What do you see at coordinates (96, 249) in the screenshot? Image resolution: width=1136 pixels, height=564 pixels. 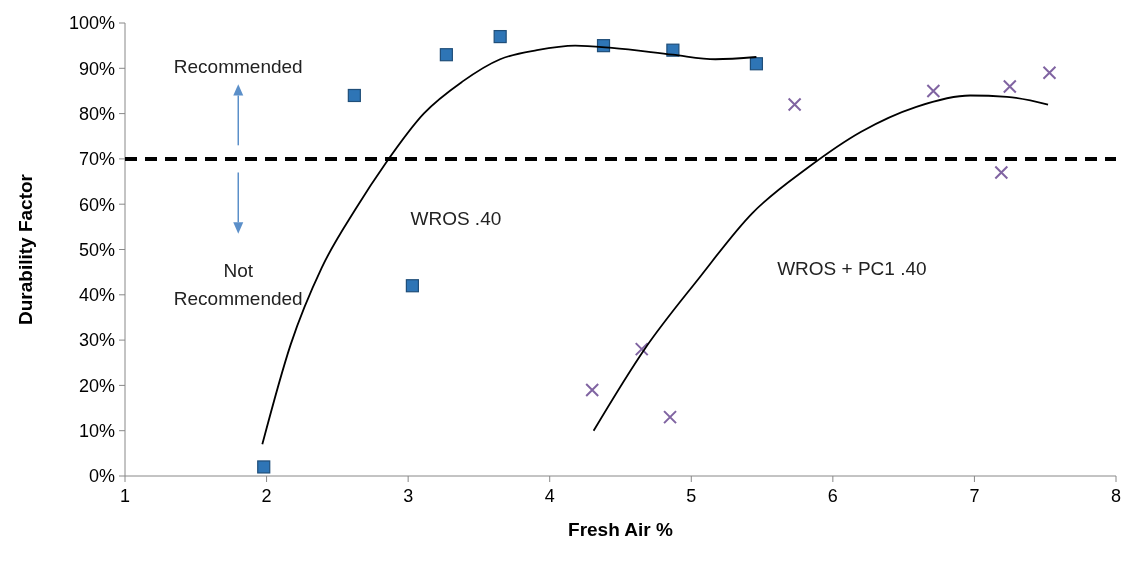 I see `y-tick-label: 50%` at bounding box center [96, 249].